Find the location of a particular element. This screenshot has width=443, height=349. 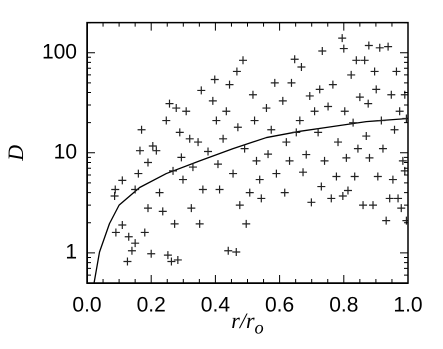

x-tick-label: 0.8 is located at coordinates (343, 304).